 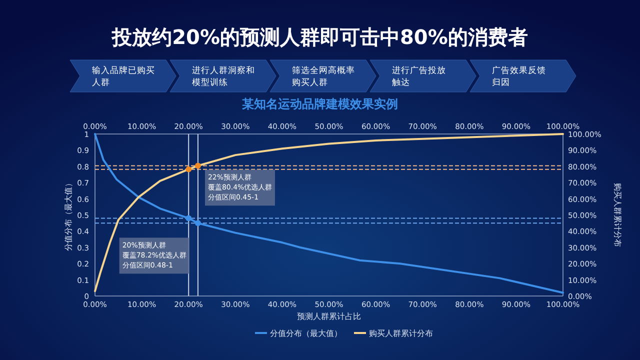 What do you see at coordinates (306, 333) in the screenshot?
I see `legend-label: 分值分布（最大值）` at bounding box center [306, 333].